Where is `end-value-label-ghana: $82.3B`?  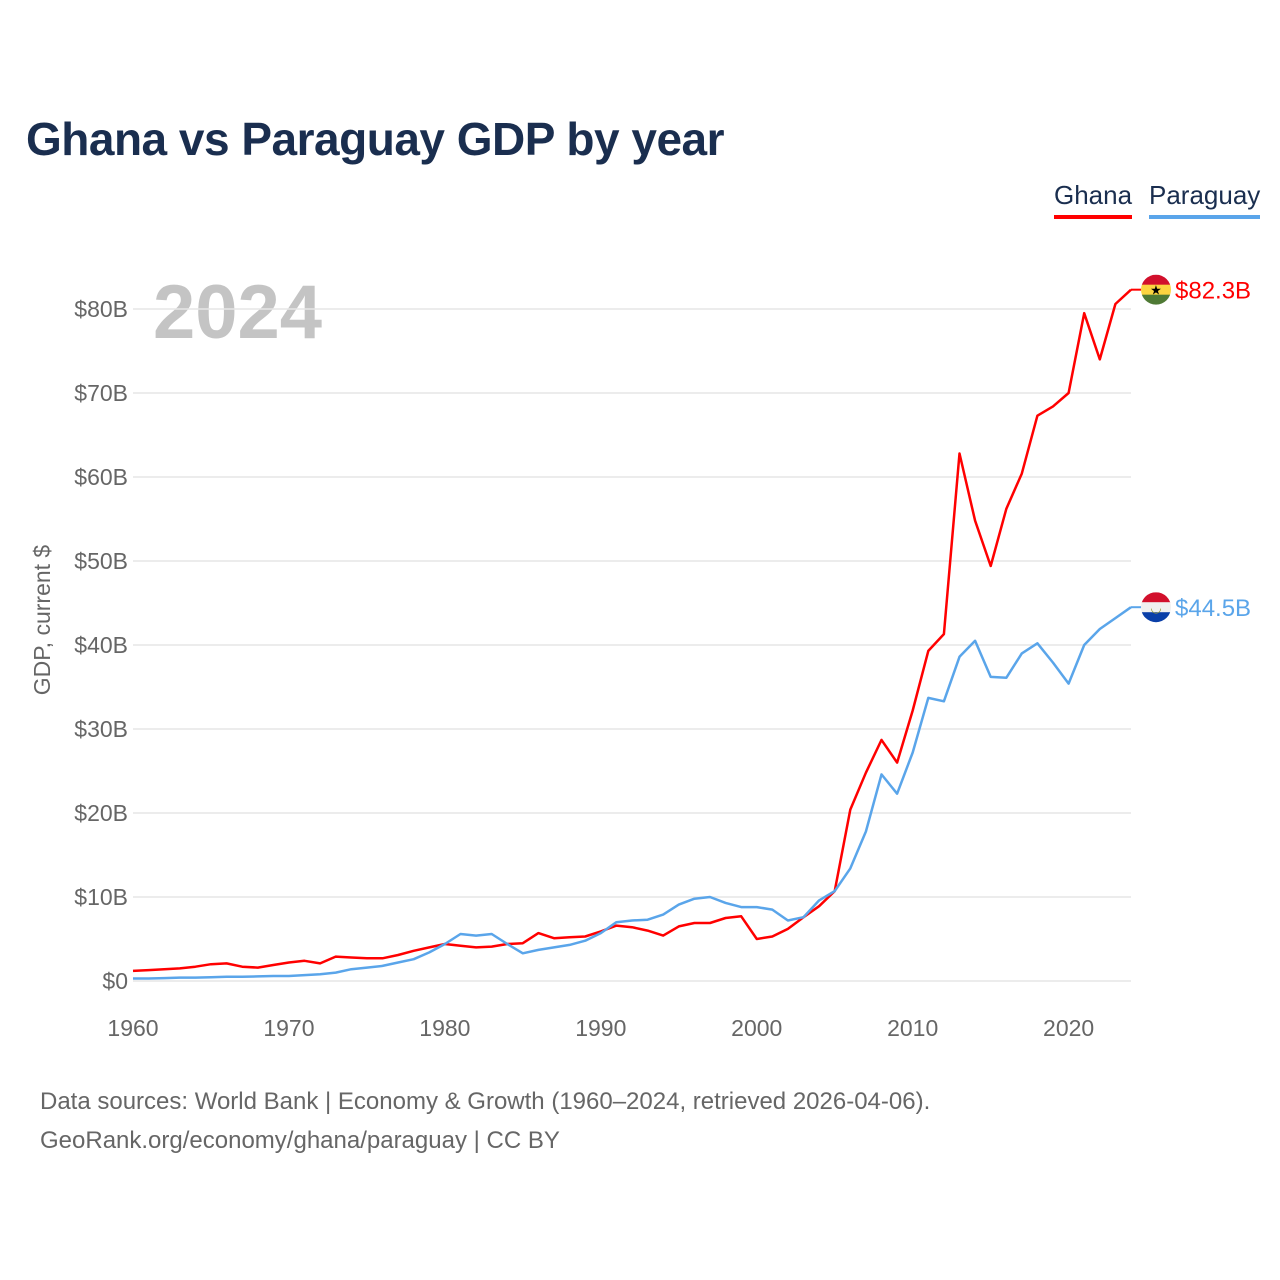 end-value-label-ghana: $82.3B is located at coordinates (1213, 291).